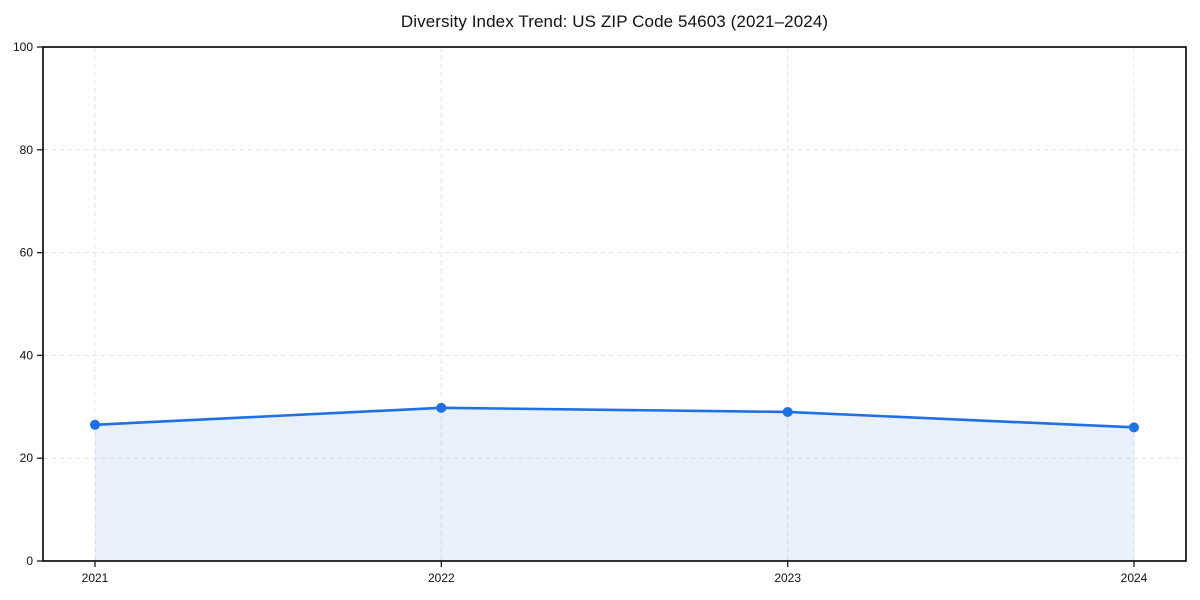  What do you see at coordinates (441, 578) in the screenshot?
I see `x-tick-label: 2022` at bounding box center [441, 578].